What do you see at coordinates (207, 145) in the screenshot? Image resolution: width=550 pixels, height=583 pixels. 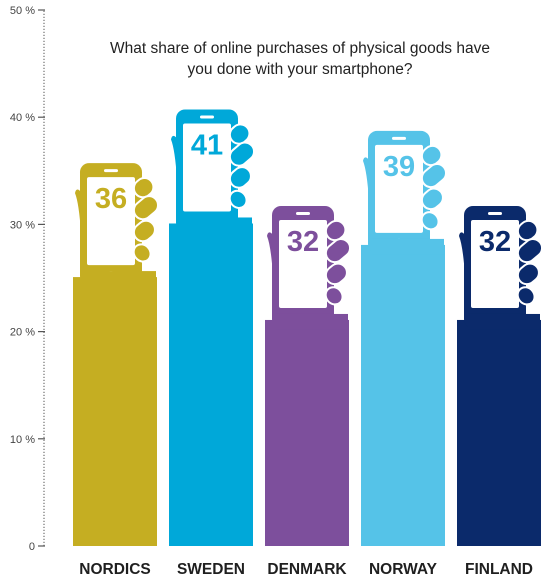 I see `data-label: 41` at bounding box center [207, 145].